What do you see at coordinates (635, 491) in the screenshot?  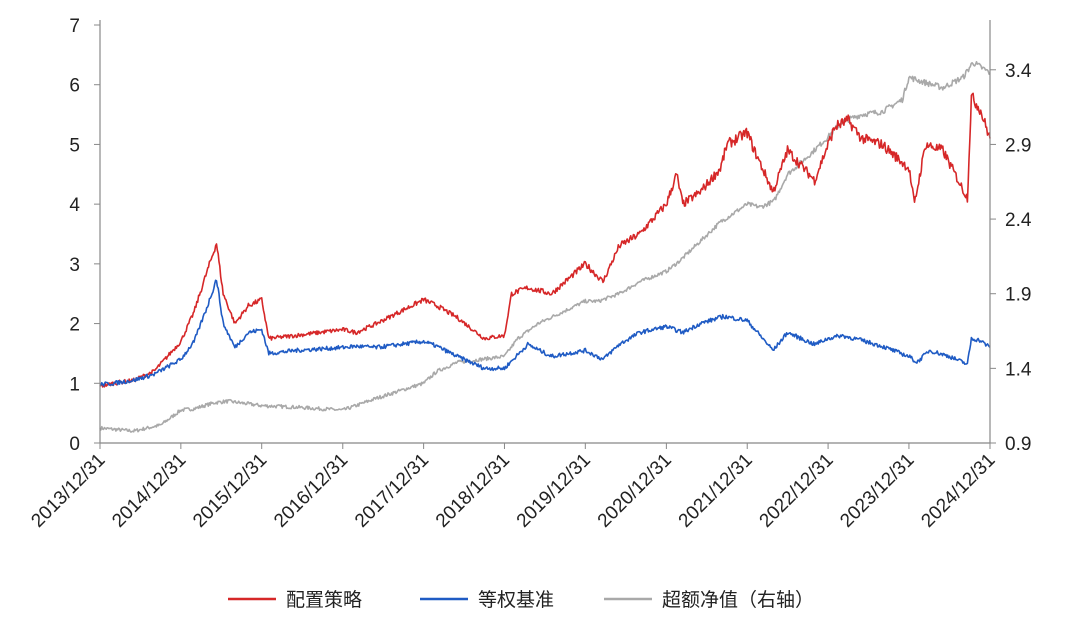 I see `x-tick-label: 2020/12/31` at bounding box center [635, 491].